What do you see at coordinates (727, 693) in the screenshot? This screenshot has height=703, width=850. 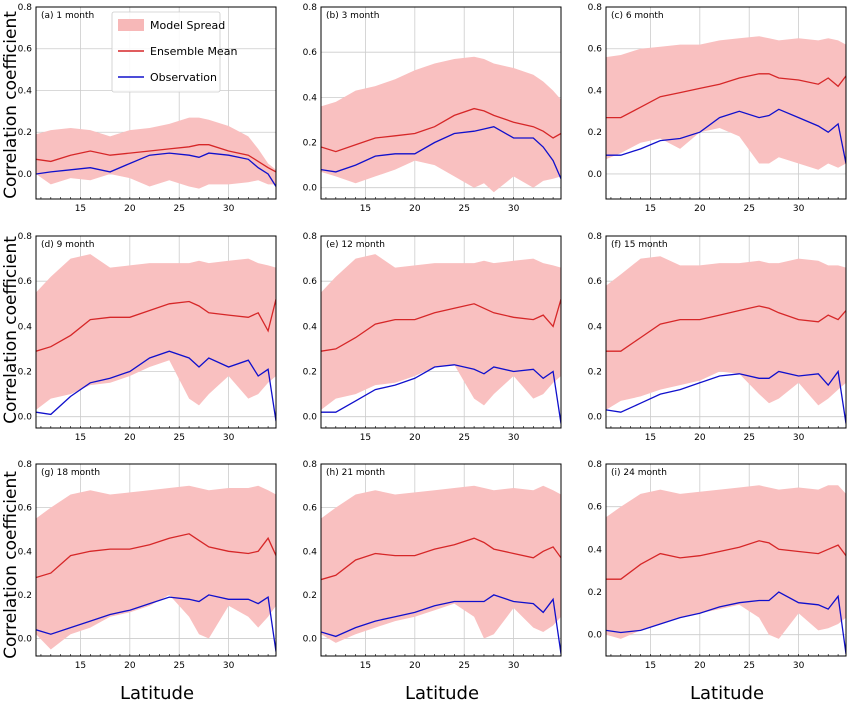 I see `xlabel-col-3: Latitude` at bounding box center [727, 693].